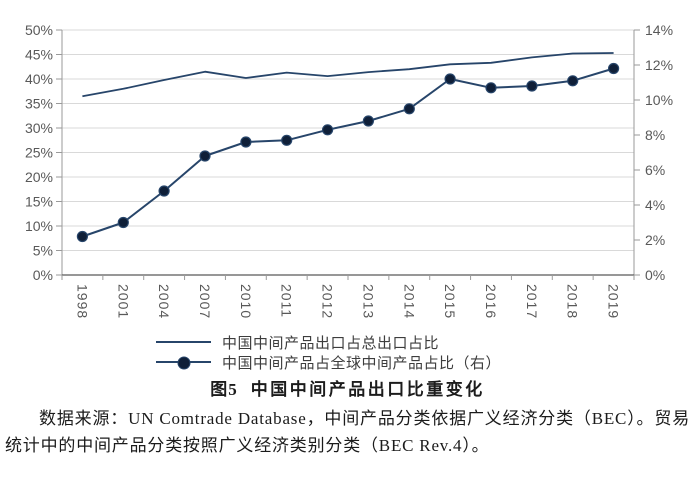 This screenshot has height=488, width=695. I want to click on y-left-tick-label: 0%, so click(43, 275).